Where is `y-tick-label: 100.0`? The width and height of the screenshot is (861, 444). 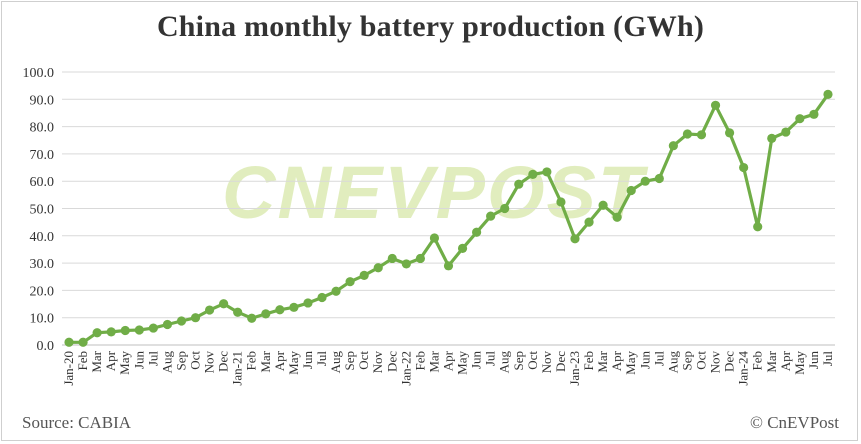 y-tick-label: 100.0 is located at coordinates (39, 73).